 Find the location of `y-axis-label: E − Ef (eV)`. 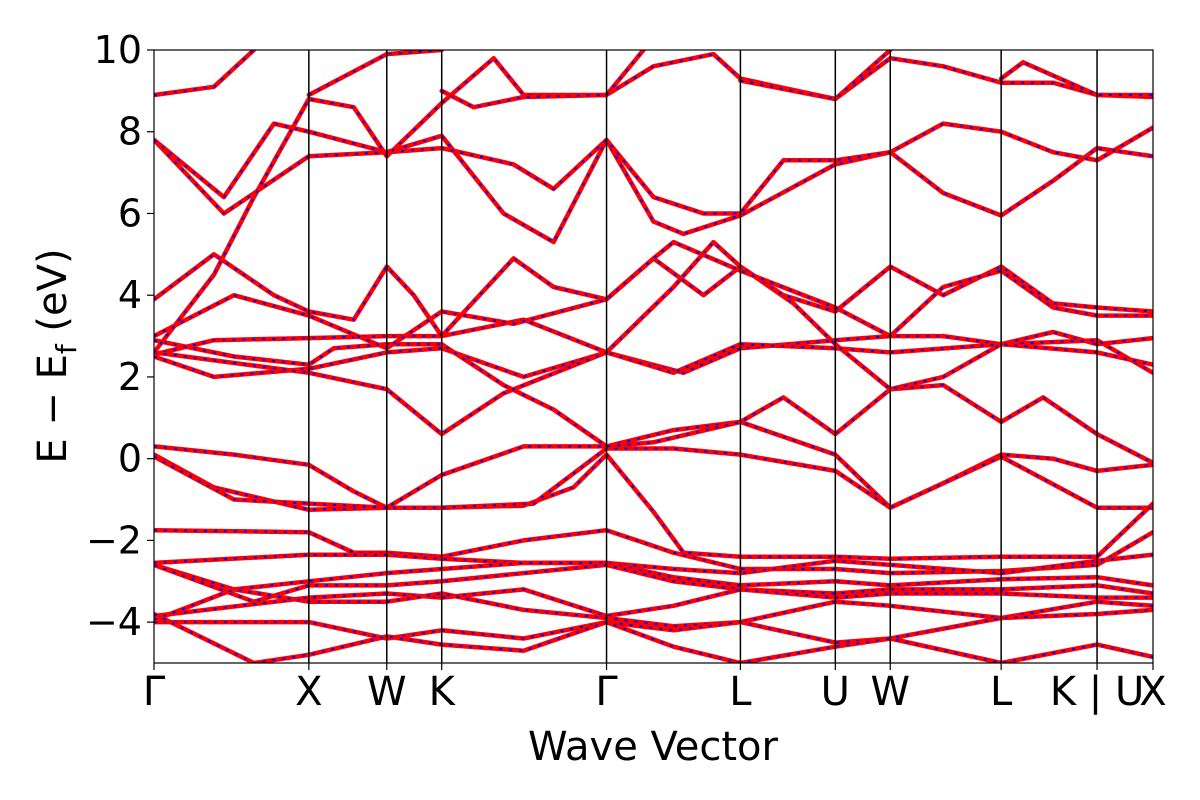

y-axis-label: E − Ef (eV) is located at coordinates (56, 355).